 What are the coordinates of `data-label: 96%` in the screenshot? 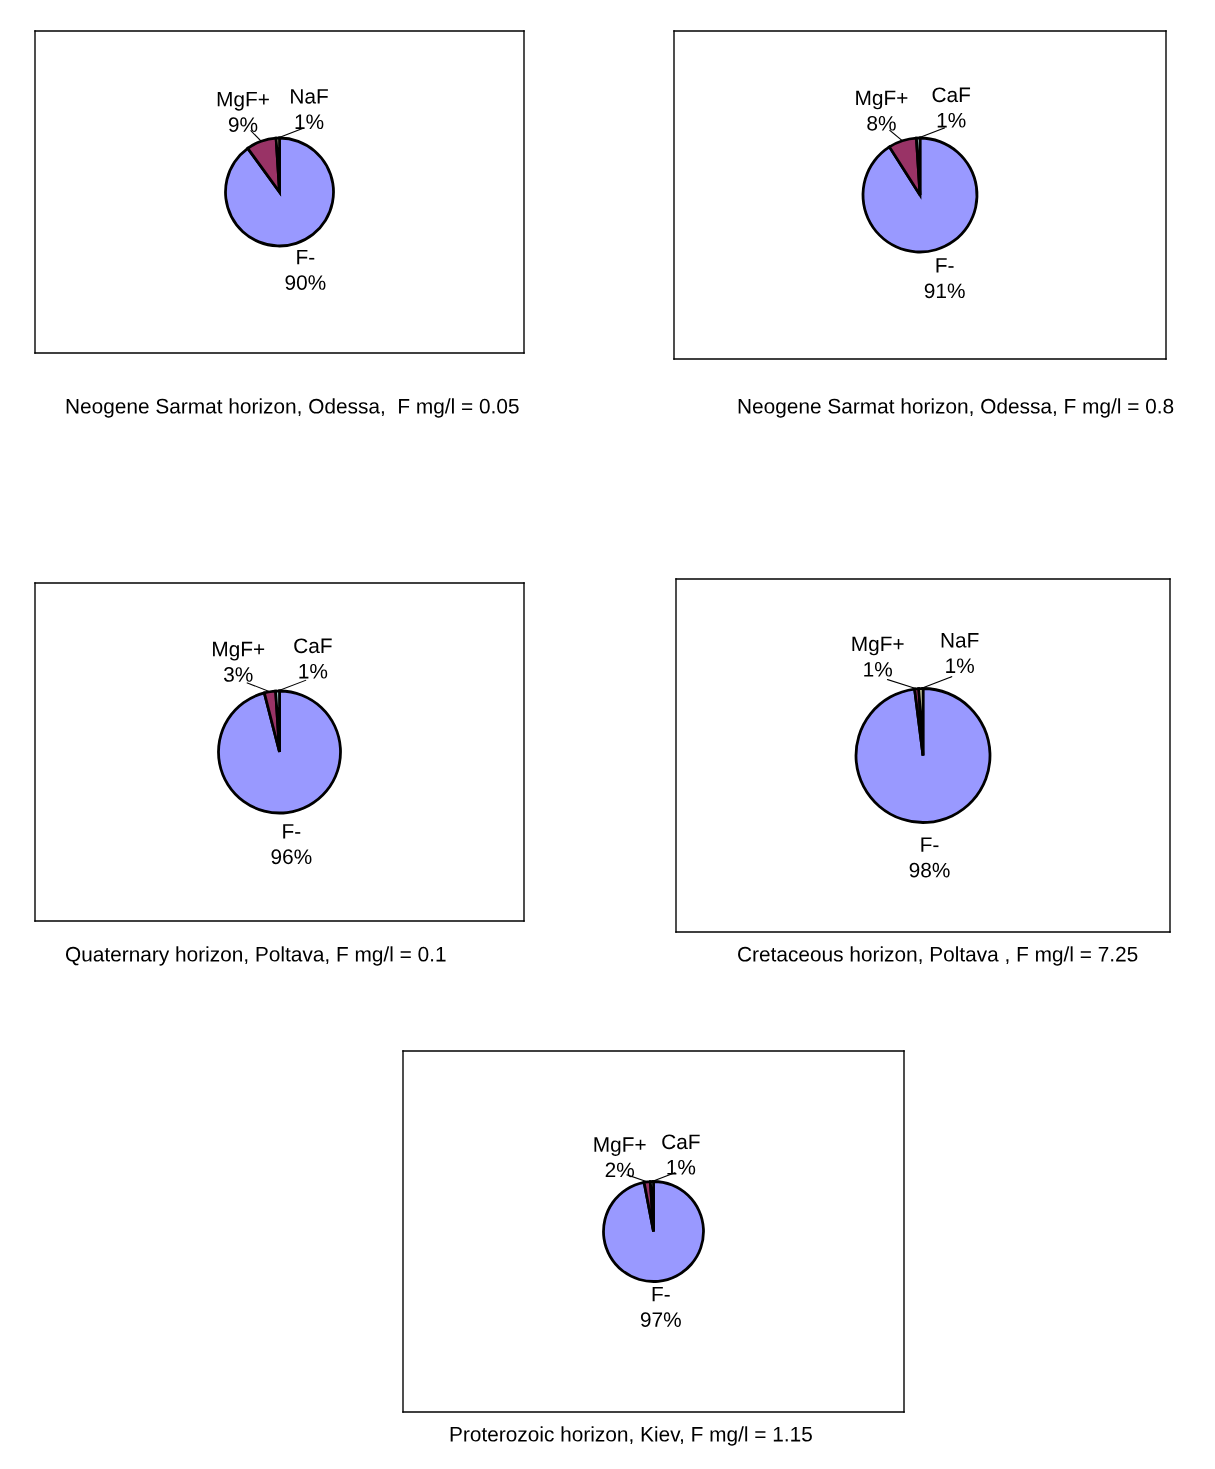 It's located at (291, 857).